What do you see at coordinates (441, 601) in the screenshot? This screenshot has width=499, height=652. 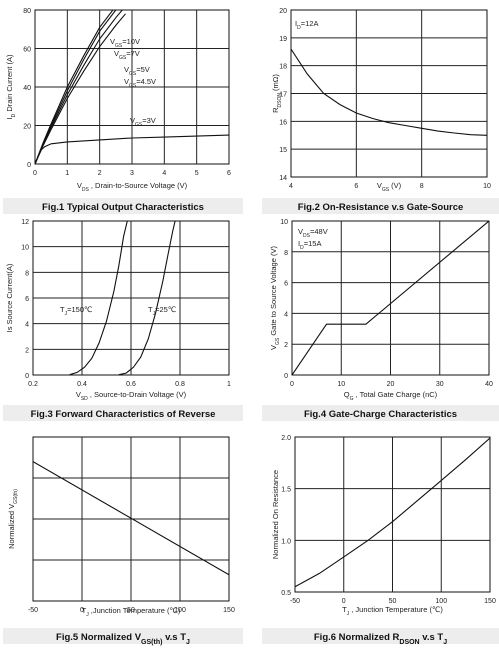 I see `fig6-xtick-label: 100` at bounding box center [441, 601].